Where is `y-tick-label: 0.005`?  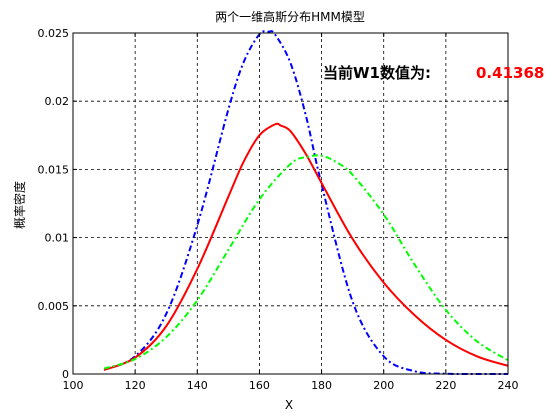
y-tick-label: 0.005 is located at coordinates (54, 306).